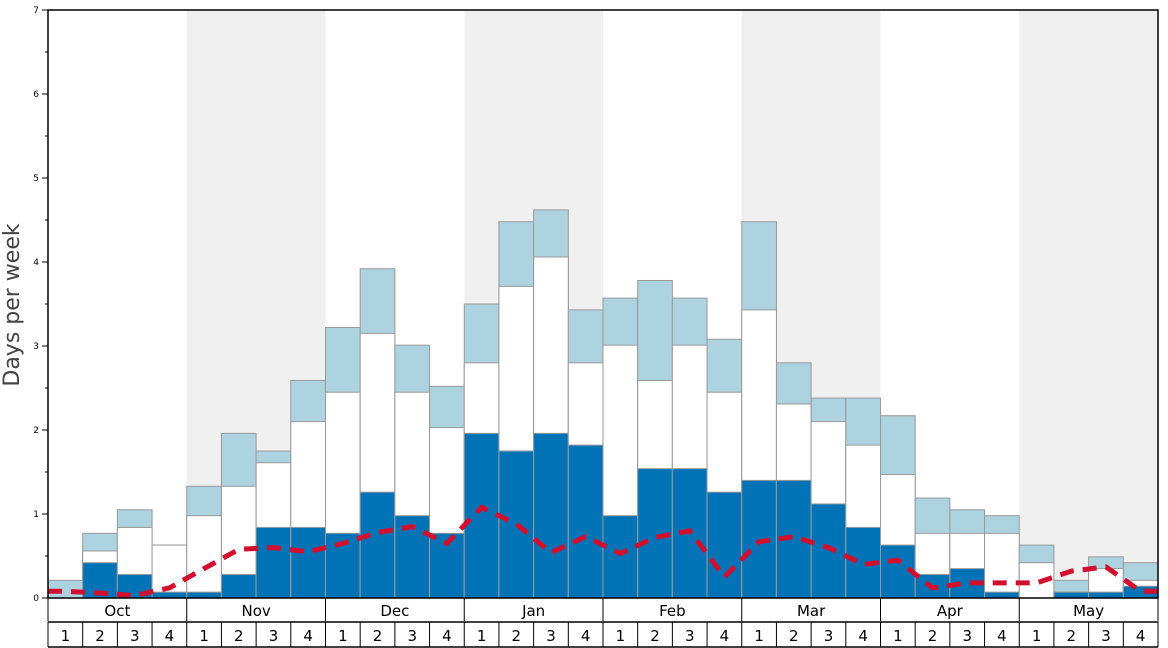 The height and width of the screenshot is (648, 1168). Describe the element at coordinates (811, 611) in the screenshot. I see `month-label-mar: Mar` at that location.